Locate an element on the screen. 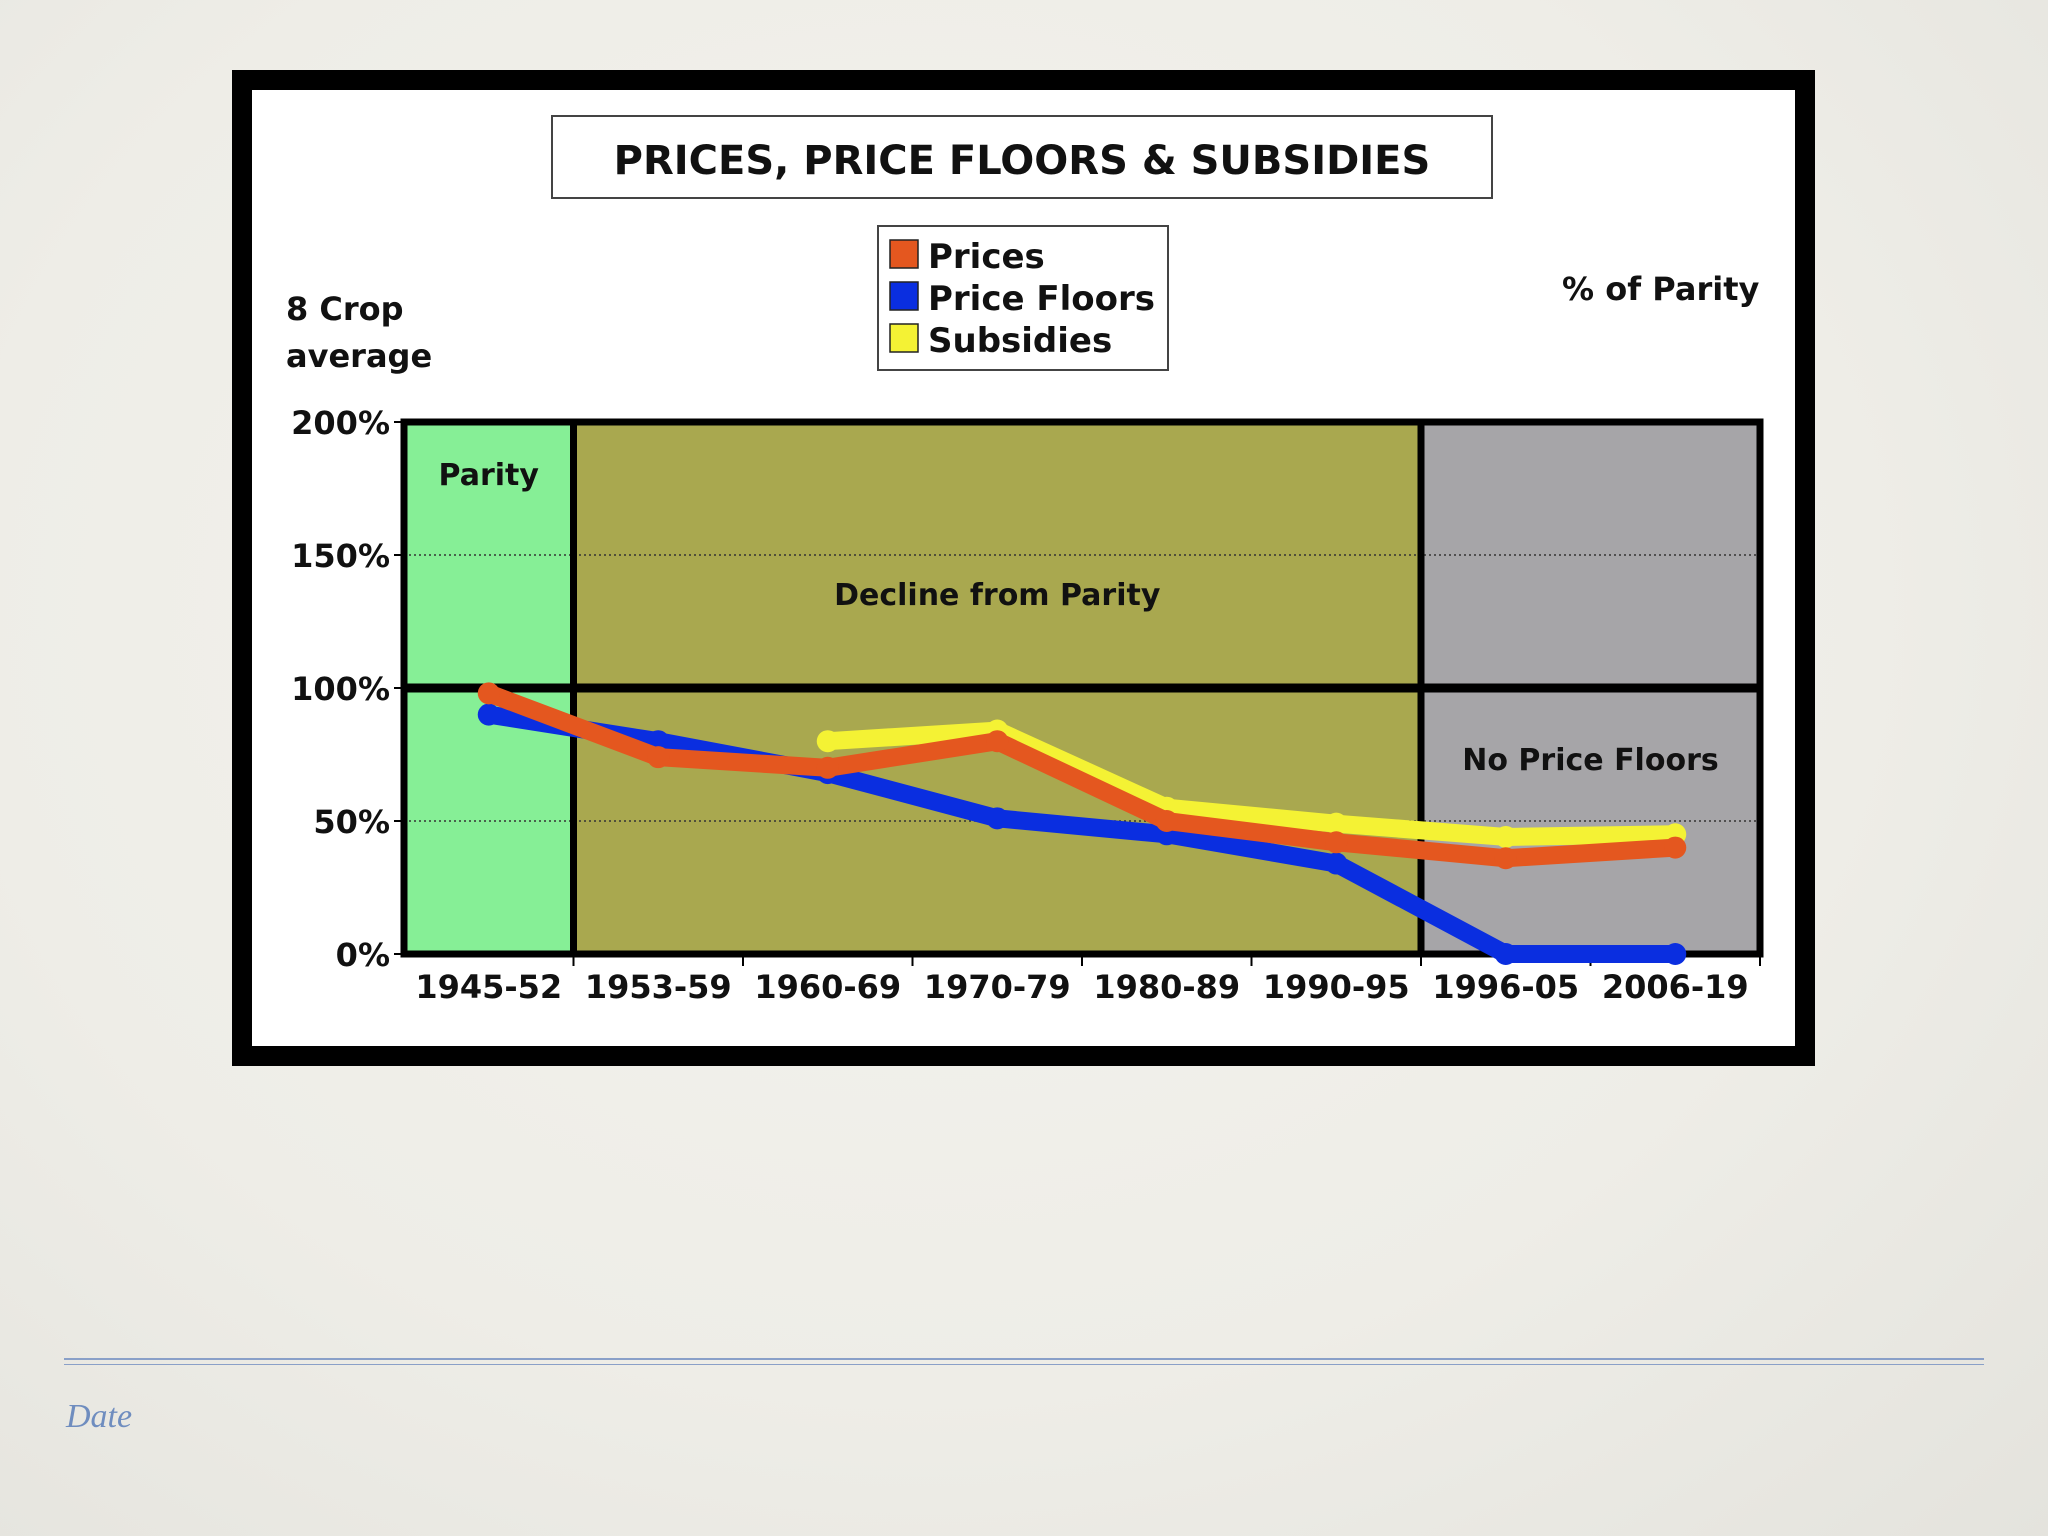 The image size is (2048, 1536). y-axis-label: 8 Crop average is located at coordinates (359, 332).